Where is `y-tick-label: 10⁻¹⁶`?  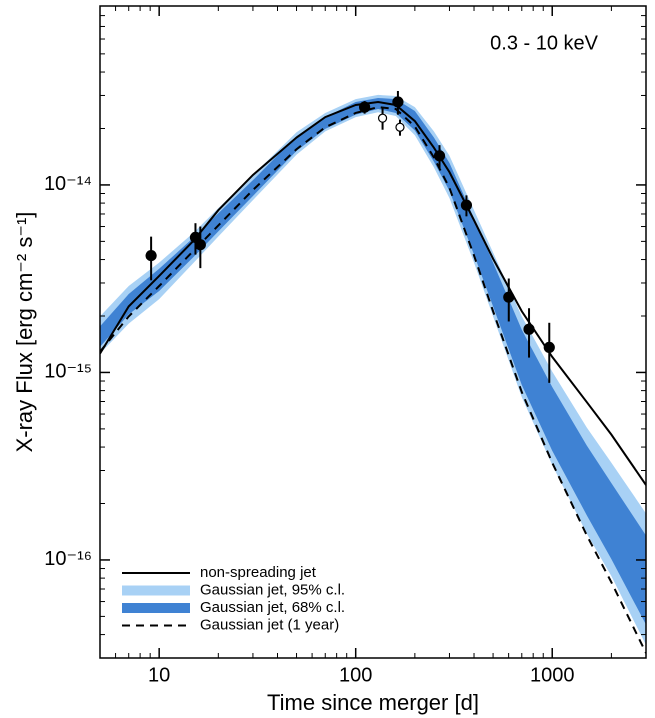
y-tick-label: 10⁻¹⁶ is located at coordinates (68, 559).